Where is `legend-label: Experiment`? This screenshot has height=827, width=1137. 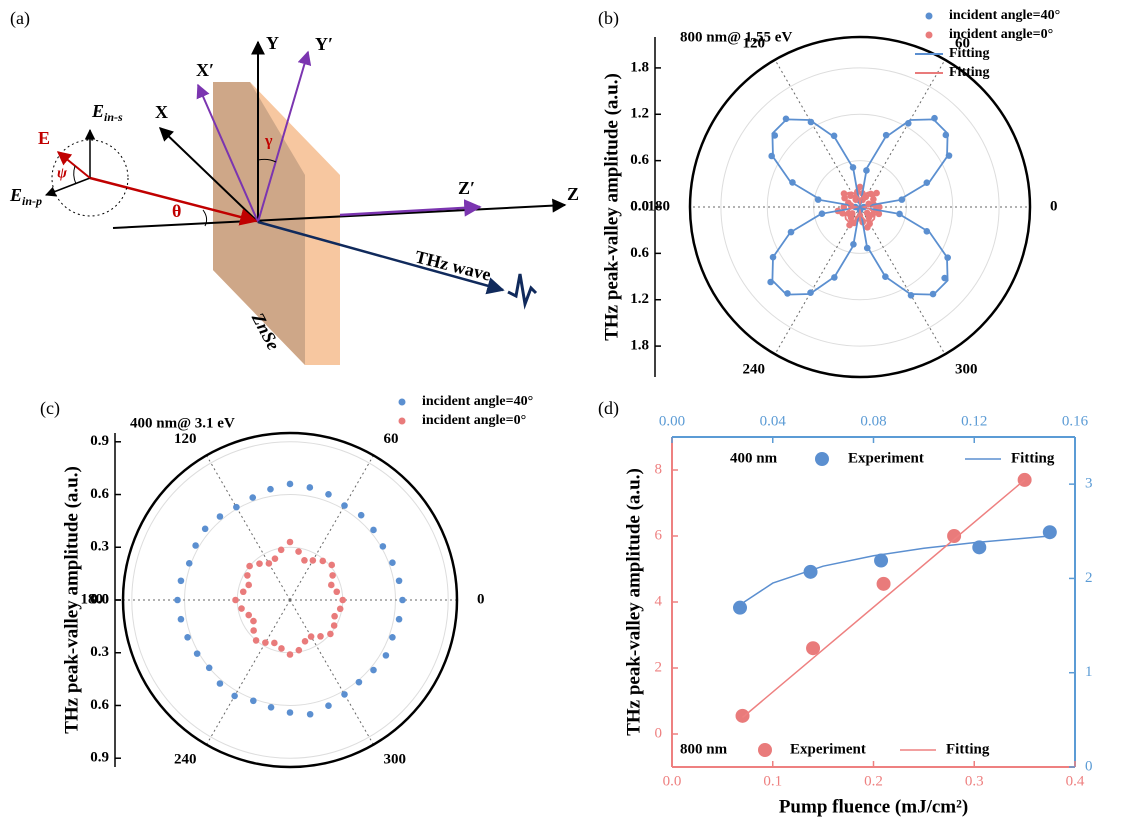
legend-label: Experiment is located at coordinates (828, 749).